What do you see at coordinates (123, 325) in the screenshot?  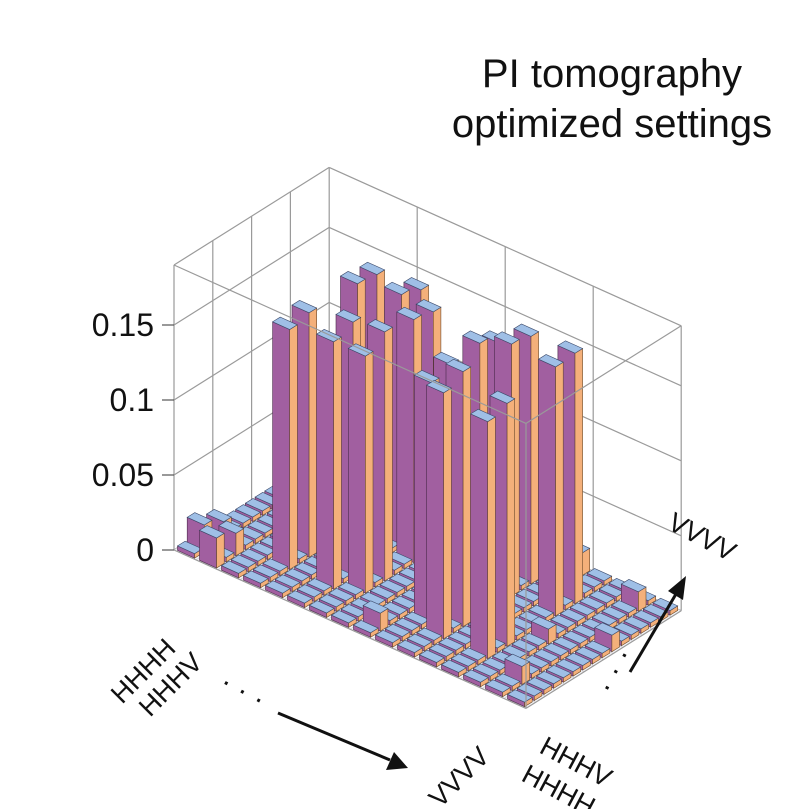 I see `z-tick-label: 0.15` at bounding box center [123, 325].